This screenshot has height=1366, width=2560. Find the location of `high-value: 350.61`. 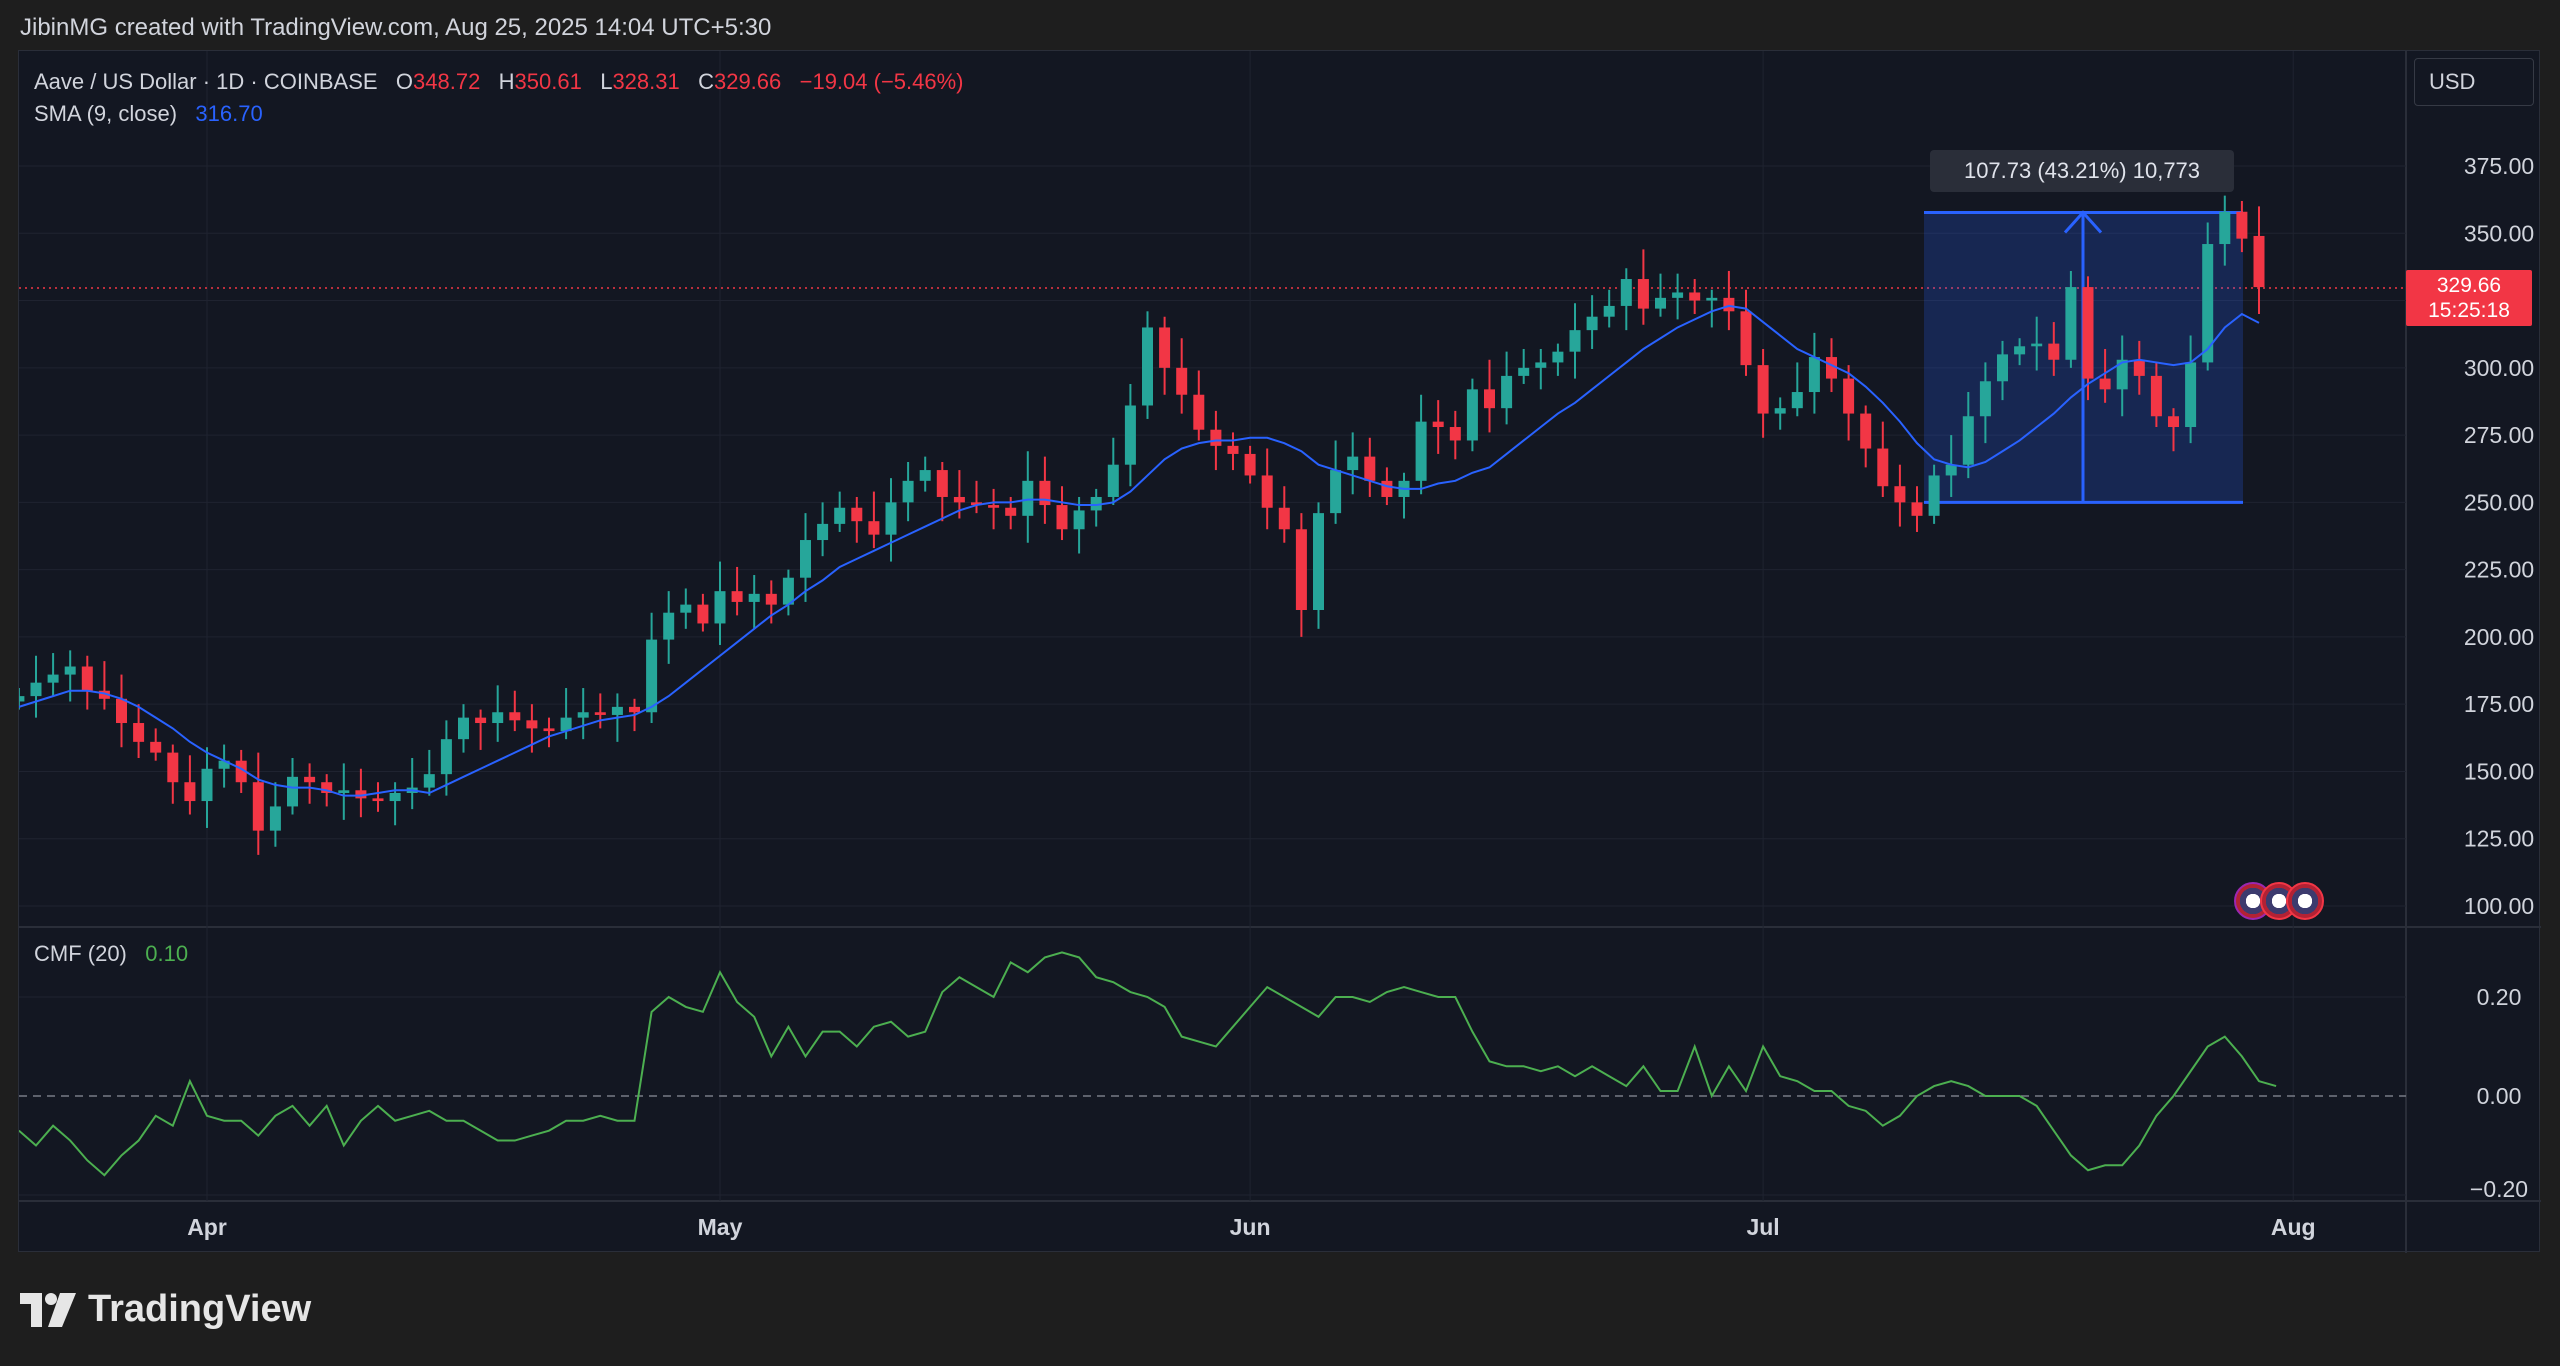

high-value: 350.61 is located at coordinates (548, 81).